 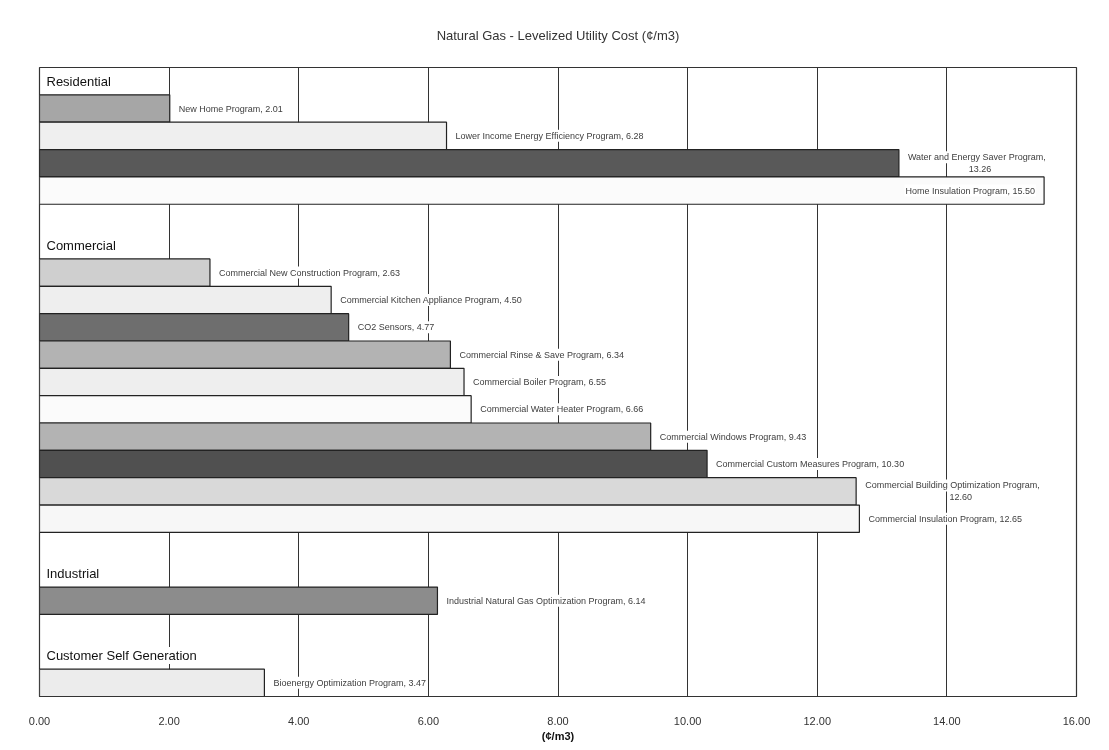 What do you see at coordinates (73, 573) in the screenshot?
I see `y-tick-label: Industrial` at bounding box center [73, 573].